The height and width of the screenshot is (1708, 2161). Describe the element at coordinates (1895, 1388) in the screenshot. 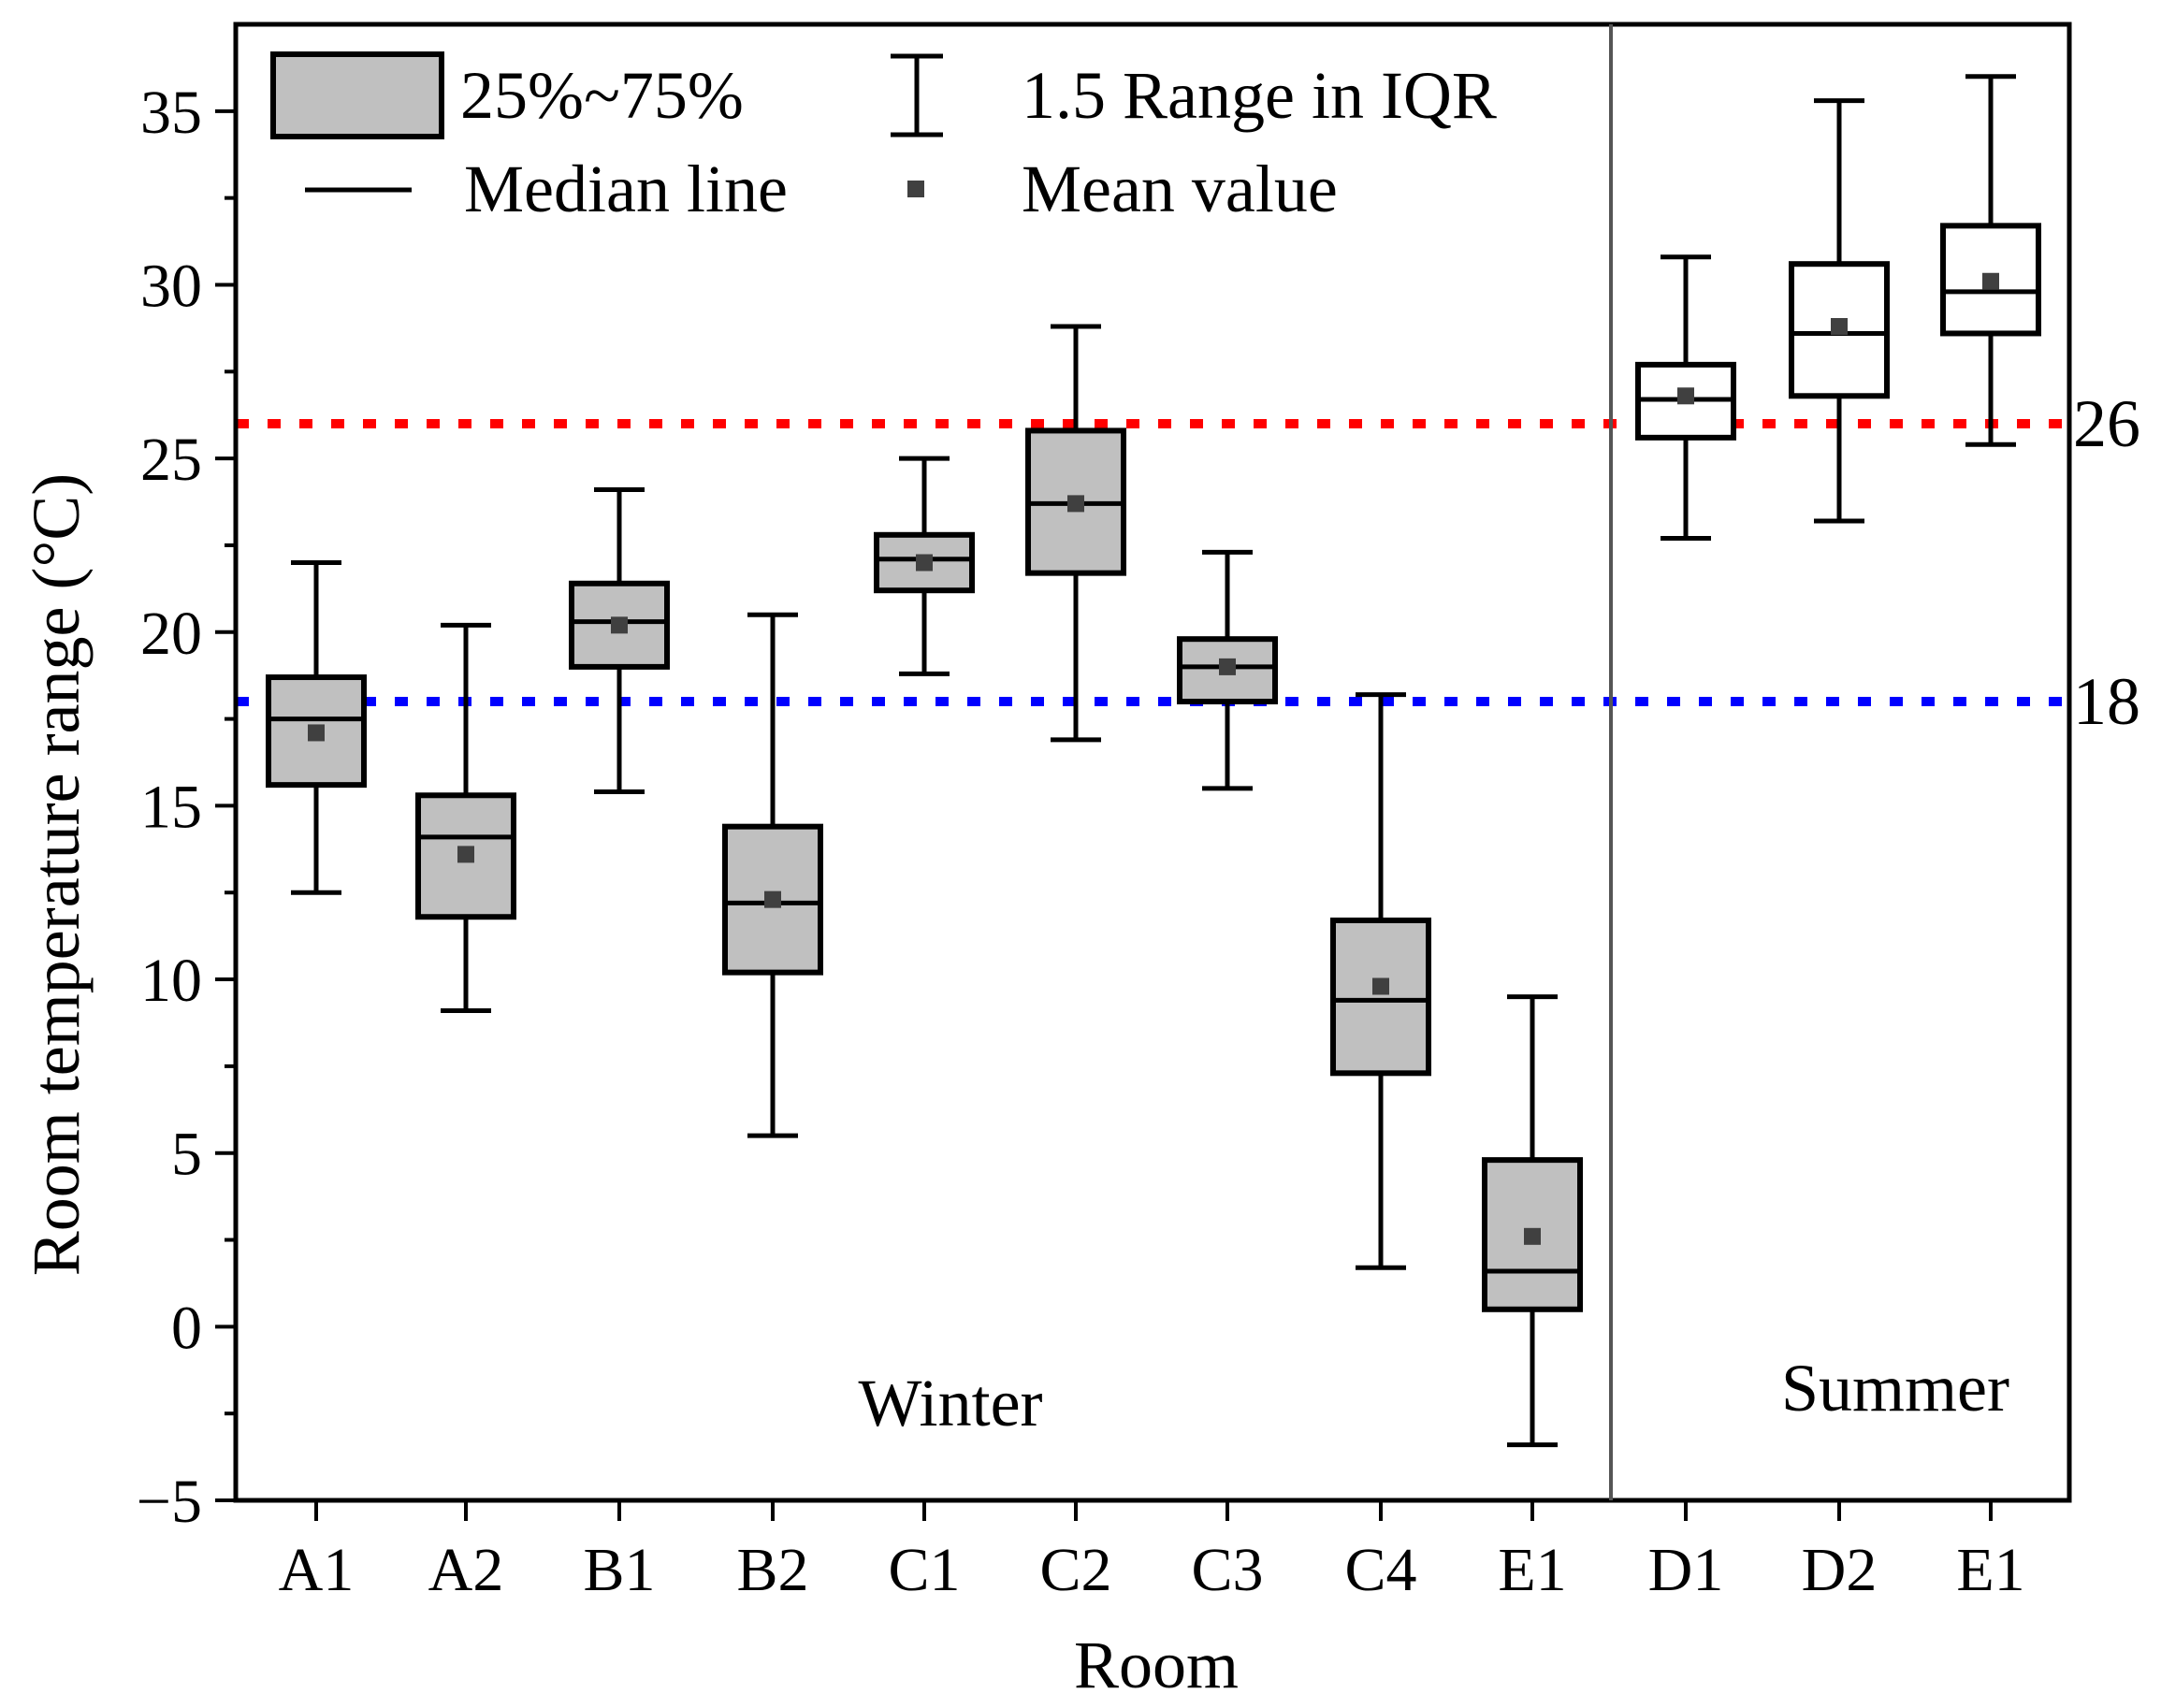

I see `summer-label: Summer` at that location.